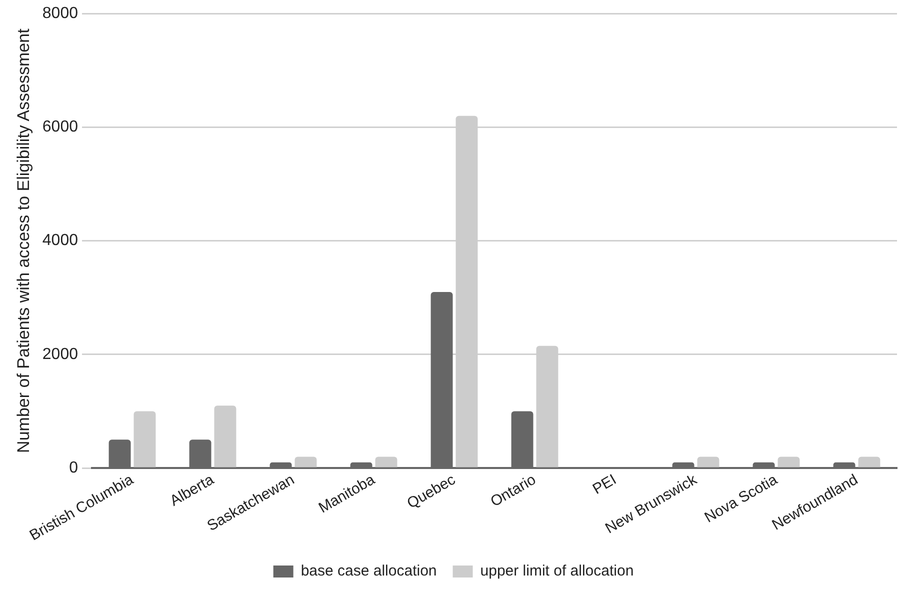 The image size is (899, 589). Describe the element at coordinates (60, 127) in the screenshot. I see `y-tick-label: 6000` at that location.